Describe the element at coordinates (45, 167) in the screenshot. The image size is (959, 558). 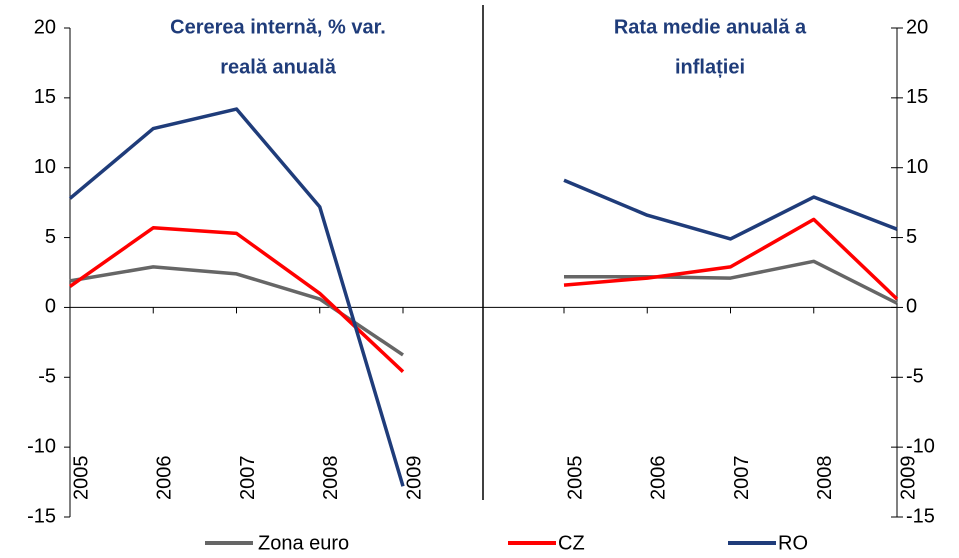
I see `y-tick-label: 10` at that location.